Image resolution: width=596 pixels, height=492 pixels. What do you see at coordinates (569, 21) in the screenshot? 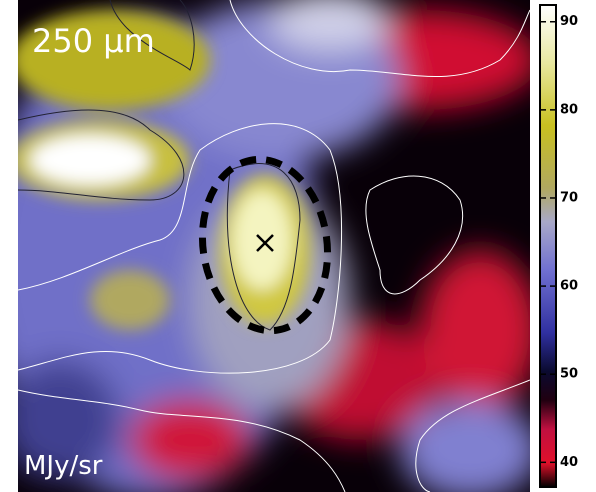
I see `colorbar-tick-label: 90` at bounding box center [569, 21].